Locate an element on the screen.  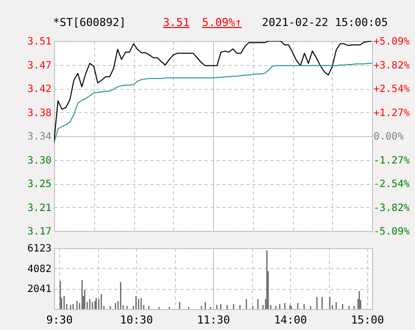
text: 3.51 is located at coordinates (176, 22).